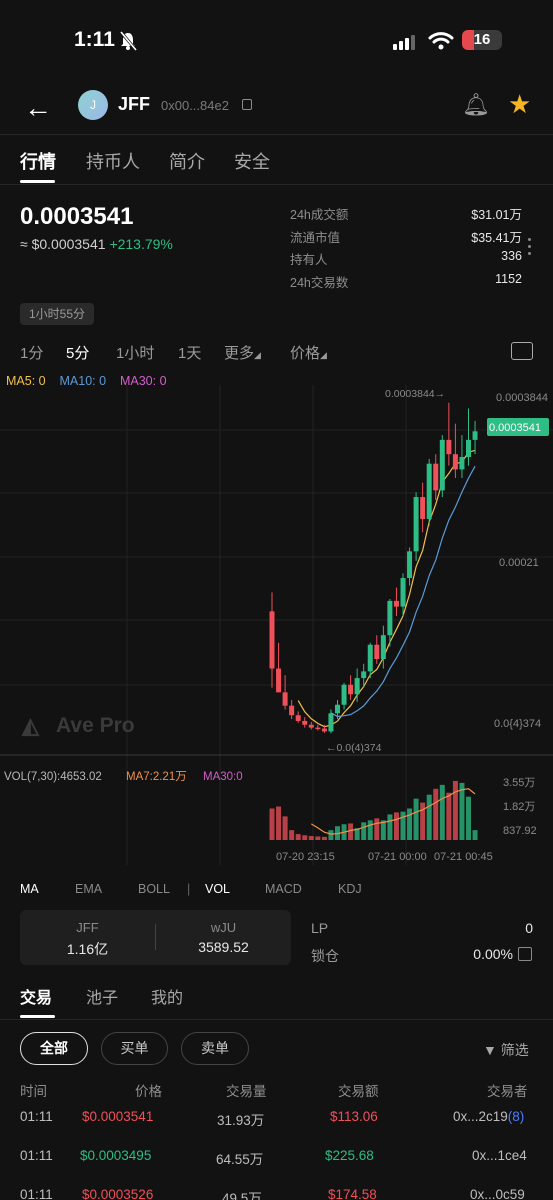 Image resolution: width=553 pixels, height=1200 pixels. Describe the element at coordinates (515, 428) in the screenshot. I see `current-price-tag-text: 0.0003541` at that location.